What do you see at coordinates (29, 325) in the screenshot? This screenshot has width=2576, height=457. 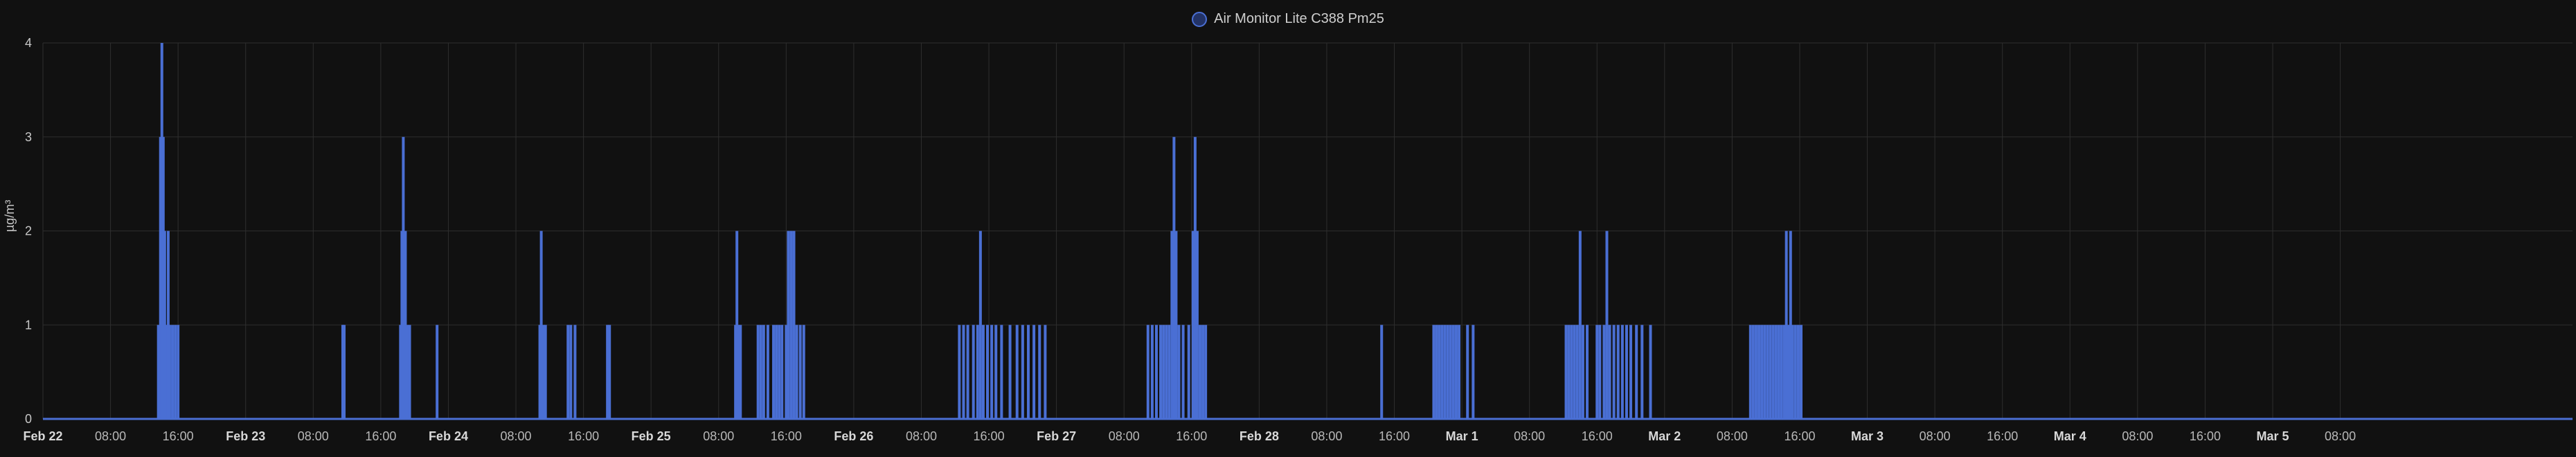 I see `y-tick-label: 1` at bounding box center [29, 325].